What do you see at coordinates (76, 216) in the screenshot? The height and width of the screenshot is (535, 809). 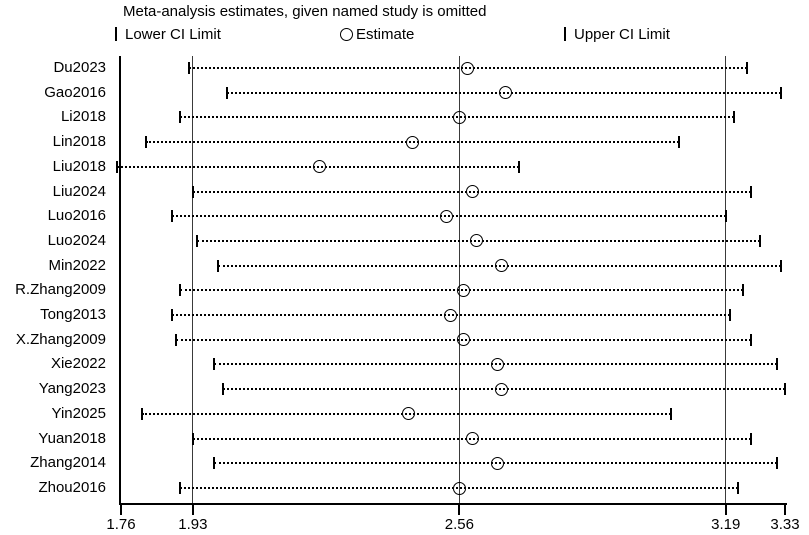 I see `study-label-luo2016: Luo2016` at bounding box center [76, 216].